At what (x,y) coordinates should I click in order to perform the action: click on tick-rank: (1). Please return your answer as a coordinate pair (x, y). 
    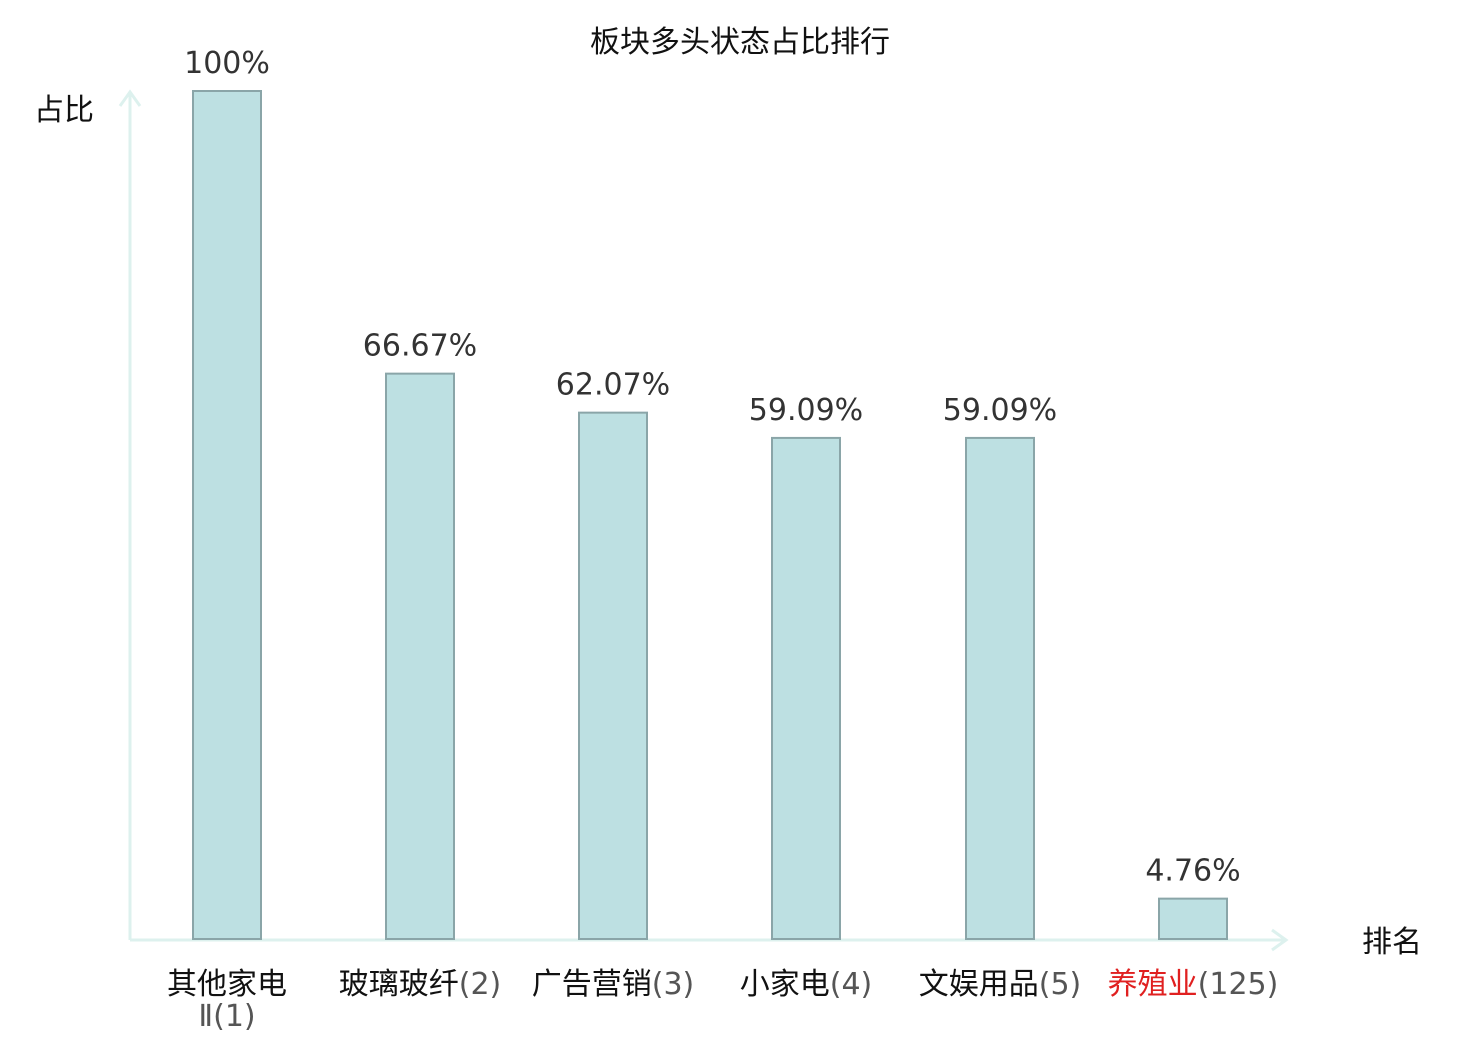
    Looking at the image, I should click on (234, 1016).